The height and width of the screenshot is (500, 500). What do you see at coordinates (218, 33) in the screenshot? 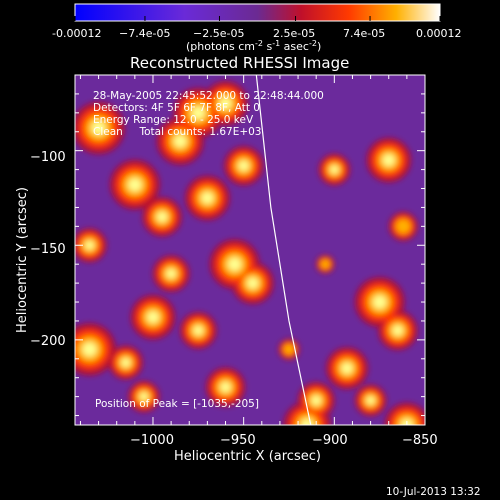
I see `colorbar-tick-label: −2.5e-05` at bounding box center [218, 33].